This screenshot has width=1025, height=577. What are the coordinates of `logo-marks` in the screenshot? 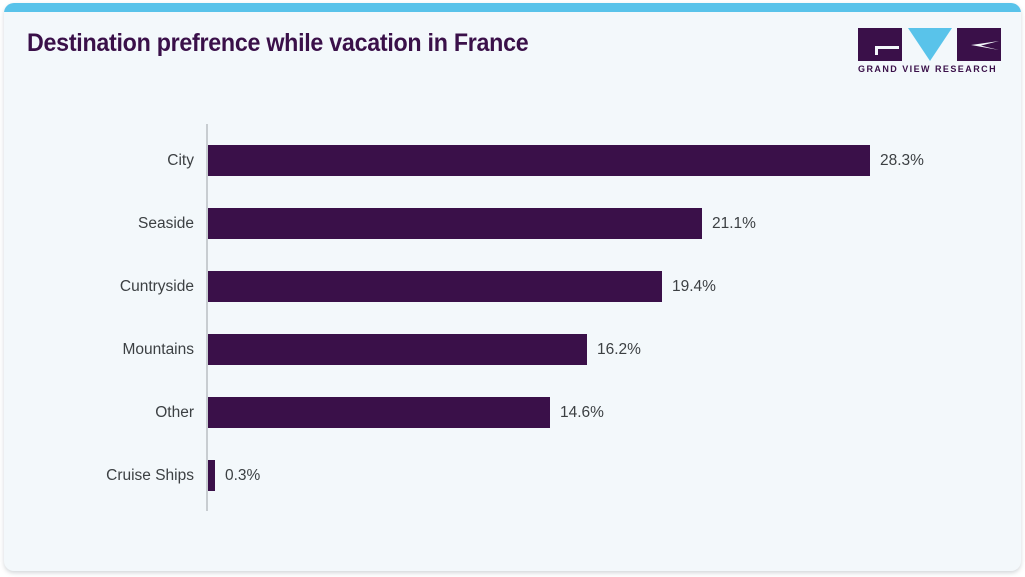 It's located at (931, 44).